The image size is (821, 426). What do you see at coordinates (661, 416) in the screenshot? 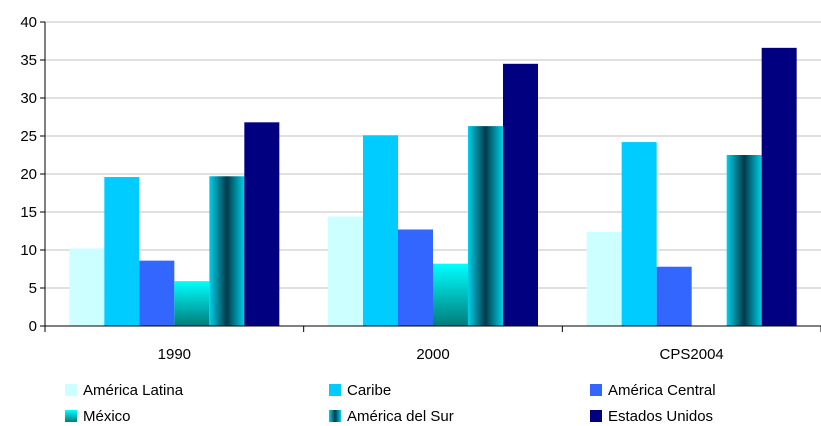
I see `legend-label: Estados Unidos` at bounding box center [661, 416].